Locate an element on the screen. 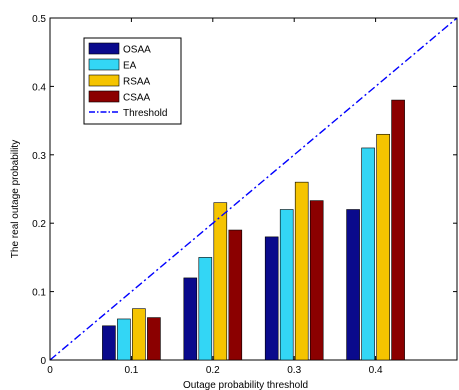 The image size is (459, 390). legend-swatch-ea is located at coordinates (104, 64).